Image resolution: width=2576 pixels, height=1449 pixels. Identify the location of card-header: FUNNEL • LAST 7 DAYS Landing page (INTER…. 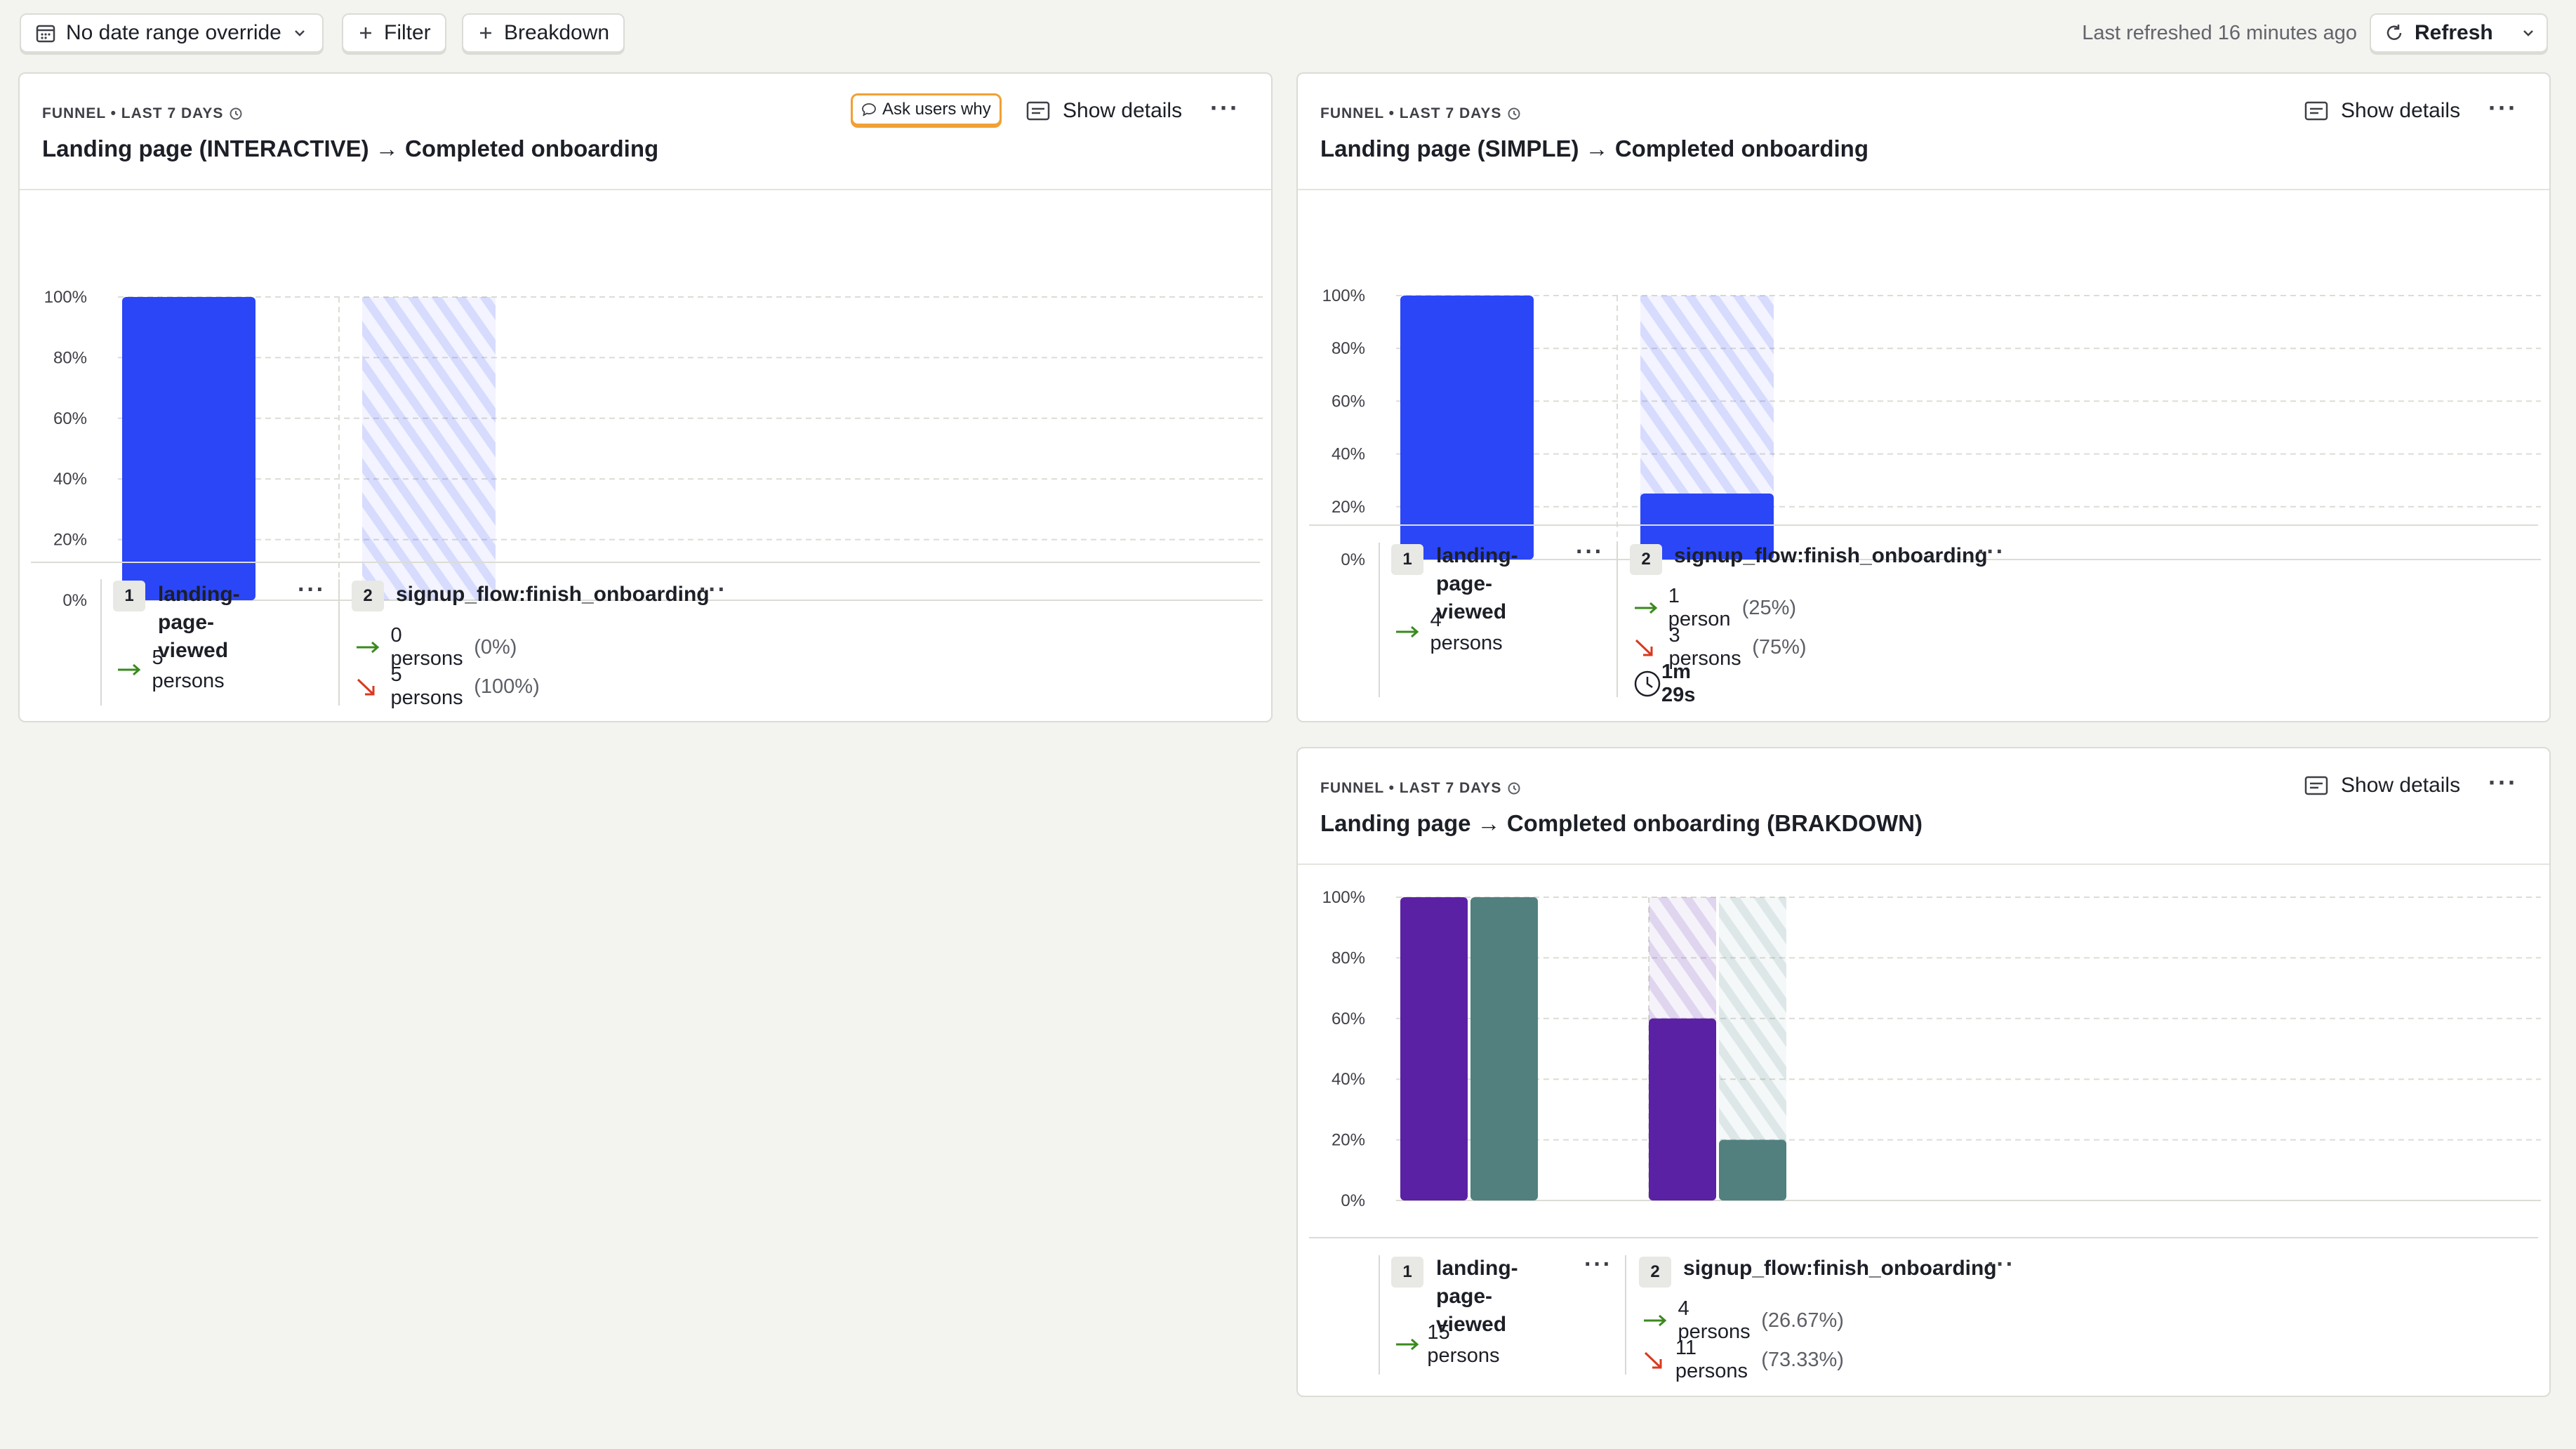
(646, 132).